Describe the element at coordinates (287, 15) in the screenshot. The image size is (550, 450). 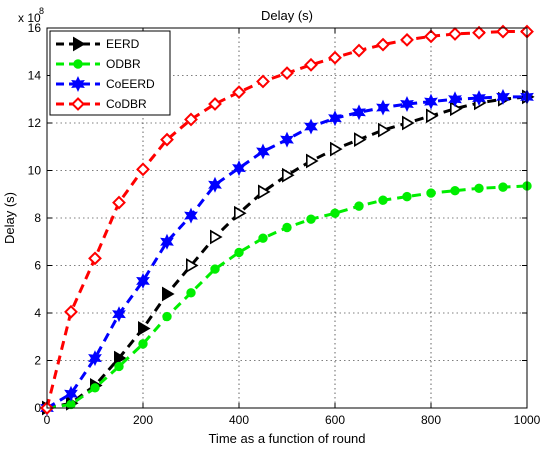
I see `chart-title: Delay (s)` at that location.